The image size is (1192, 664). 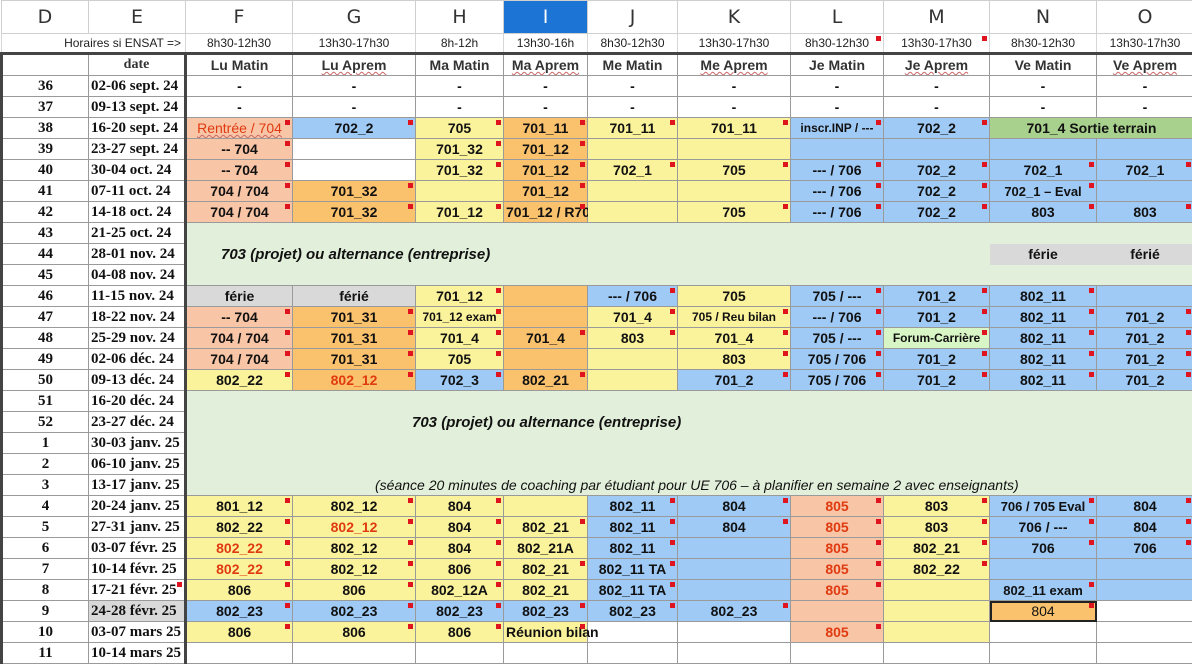 I want to click on cell: Rentrée / 704, so click(x=239, y=128).